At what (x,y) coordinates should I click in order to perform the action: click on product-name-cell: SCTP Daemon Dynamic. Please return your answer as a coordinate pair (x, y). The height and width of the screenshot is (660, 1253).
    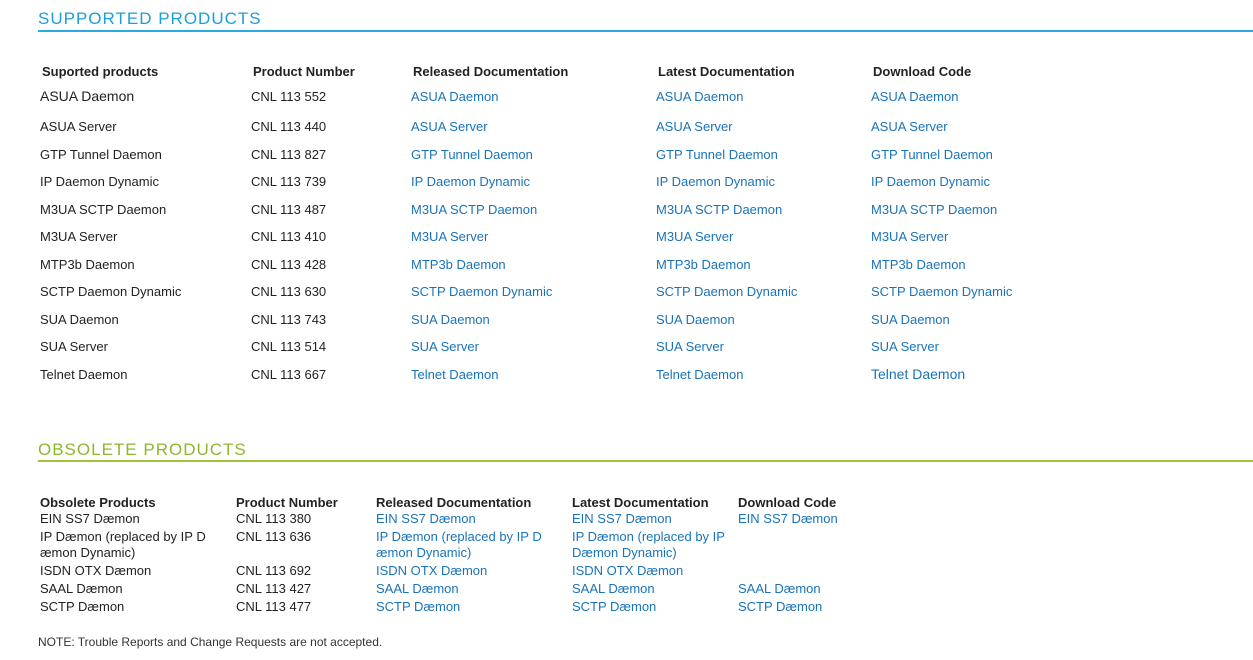
    Looking at the image, I should click on (111, 291).